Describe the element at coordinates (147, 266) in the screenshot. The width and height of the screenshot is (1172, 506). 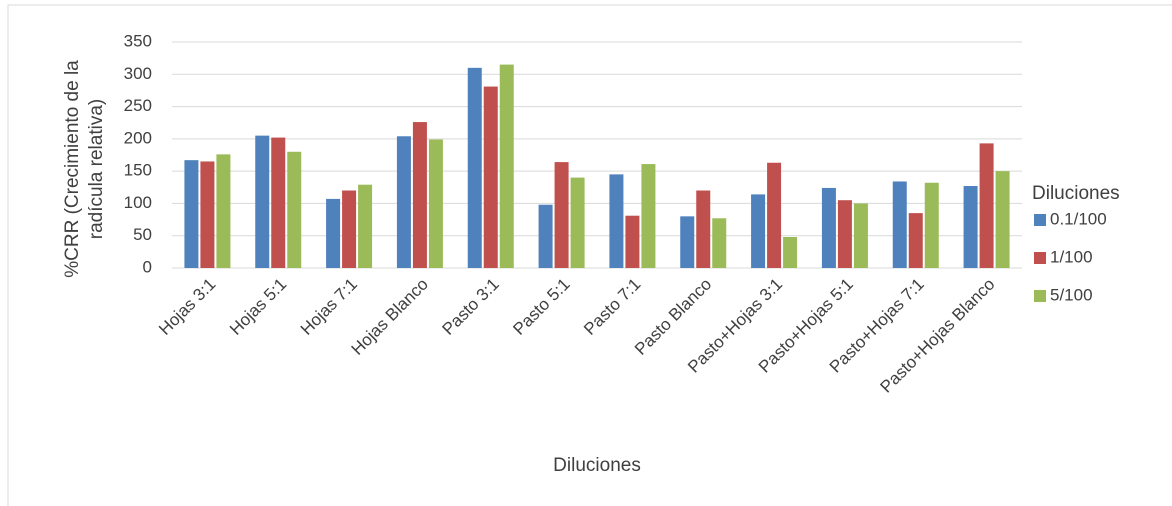
I see `y-tick-label: 0` at that location.